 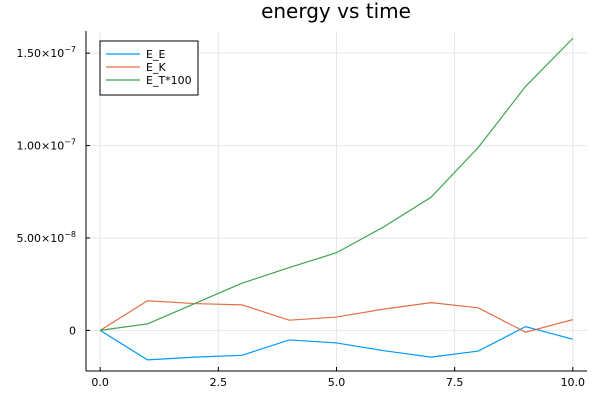 I want to click on y-tick-mantissa-3: 1.50×10, so click(x=40, y=53).